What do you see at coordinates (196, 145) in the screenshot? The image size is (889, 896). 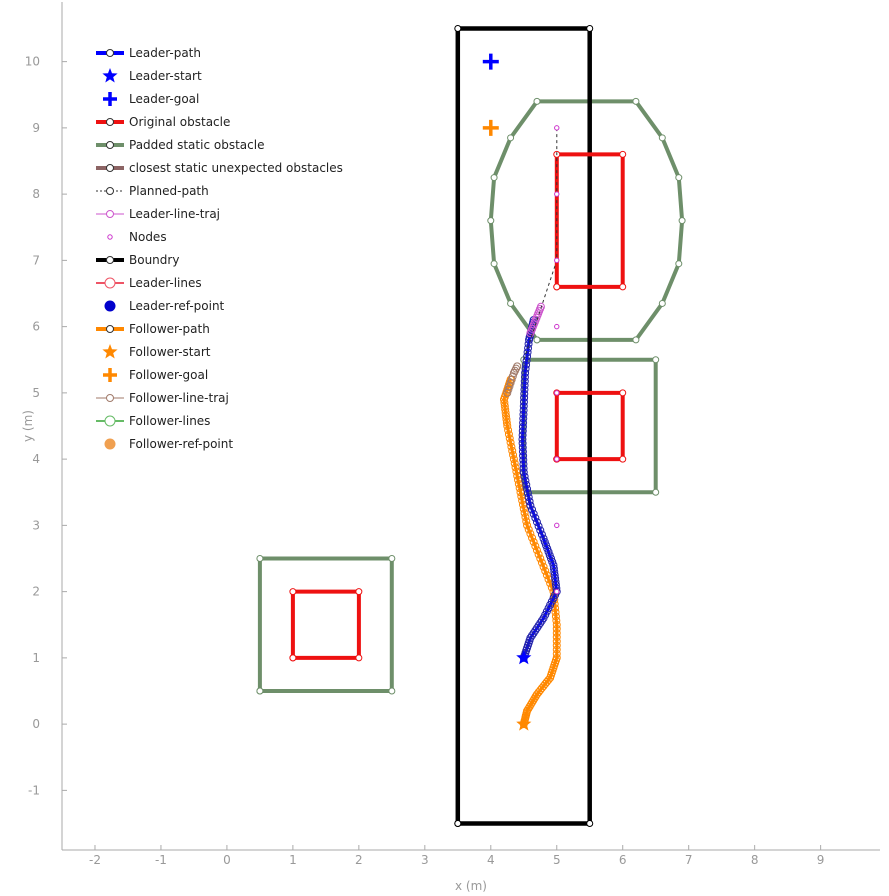 I see `legend-label: Padded static obstacle` at bounding box center [196, 145].